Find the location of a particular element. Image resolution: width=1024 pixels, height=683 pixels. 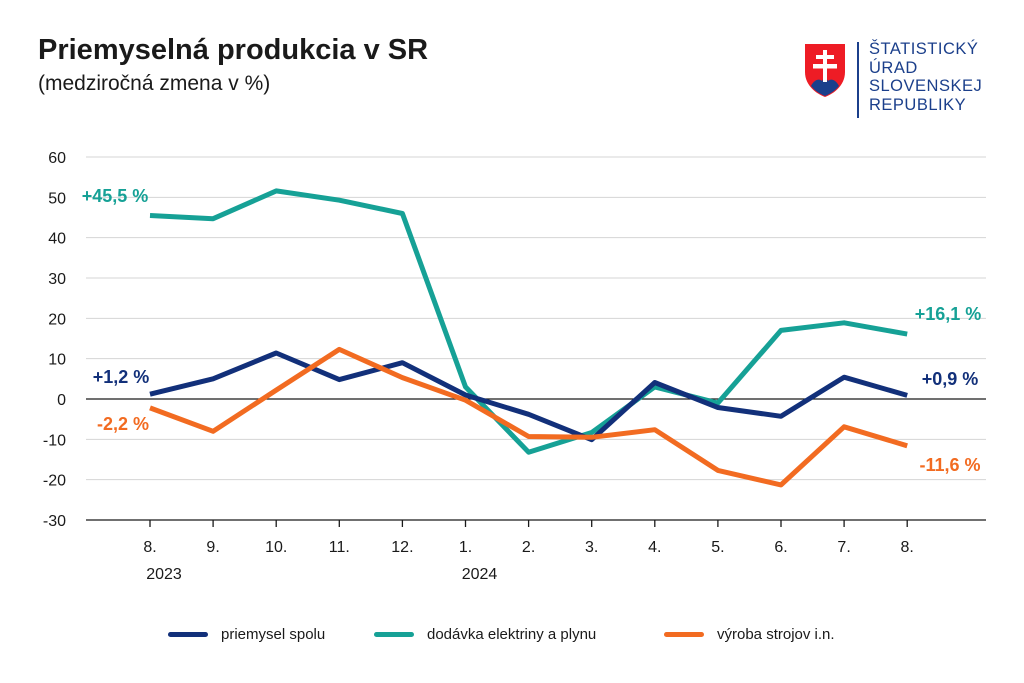

legend-label: dodávka elektriny a plynu is located at coordinates (512, 634).